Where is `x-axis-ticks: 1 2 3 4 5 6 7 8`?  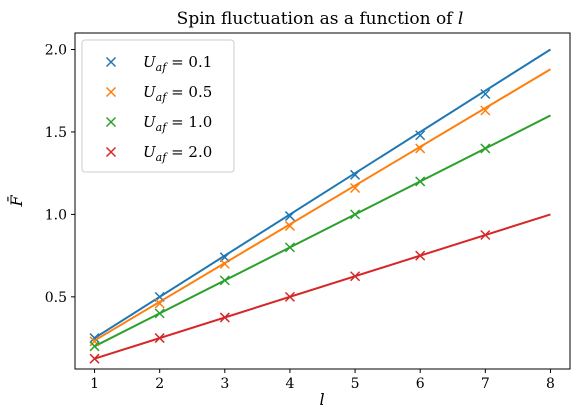
x-axis-ticks: 1 2 3 4 5 6 7 8 is located at coordinates (322, 380).